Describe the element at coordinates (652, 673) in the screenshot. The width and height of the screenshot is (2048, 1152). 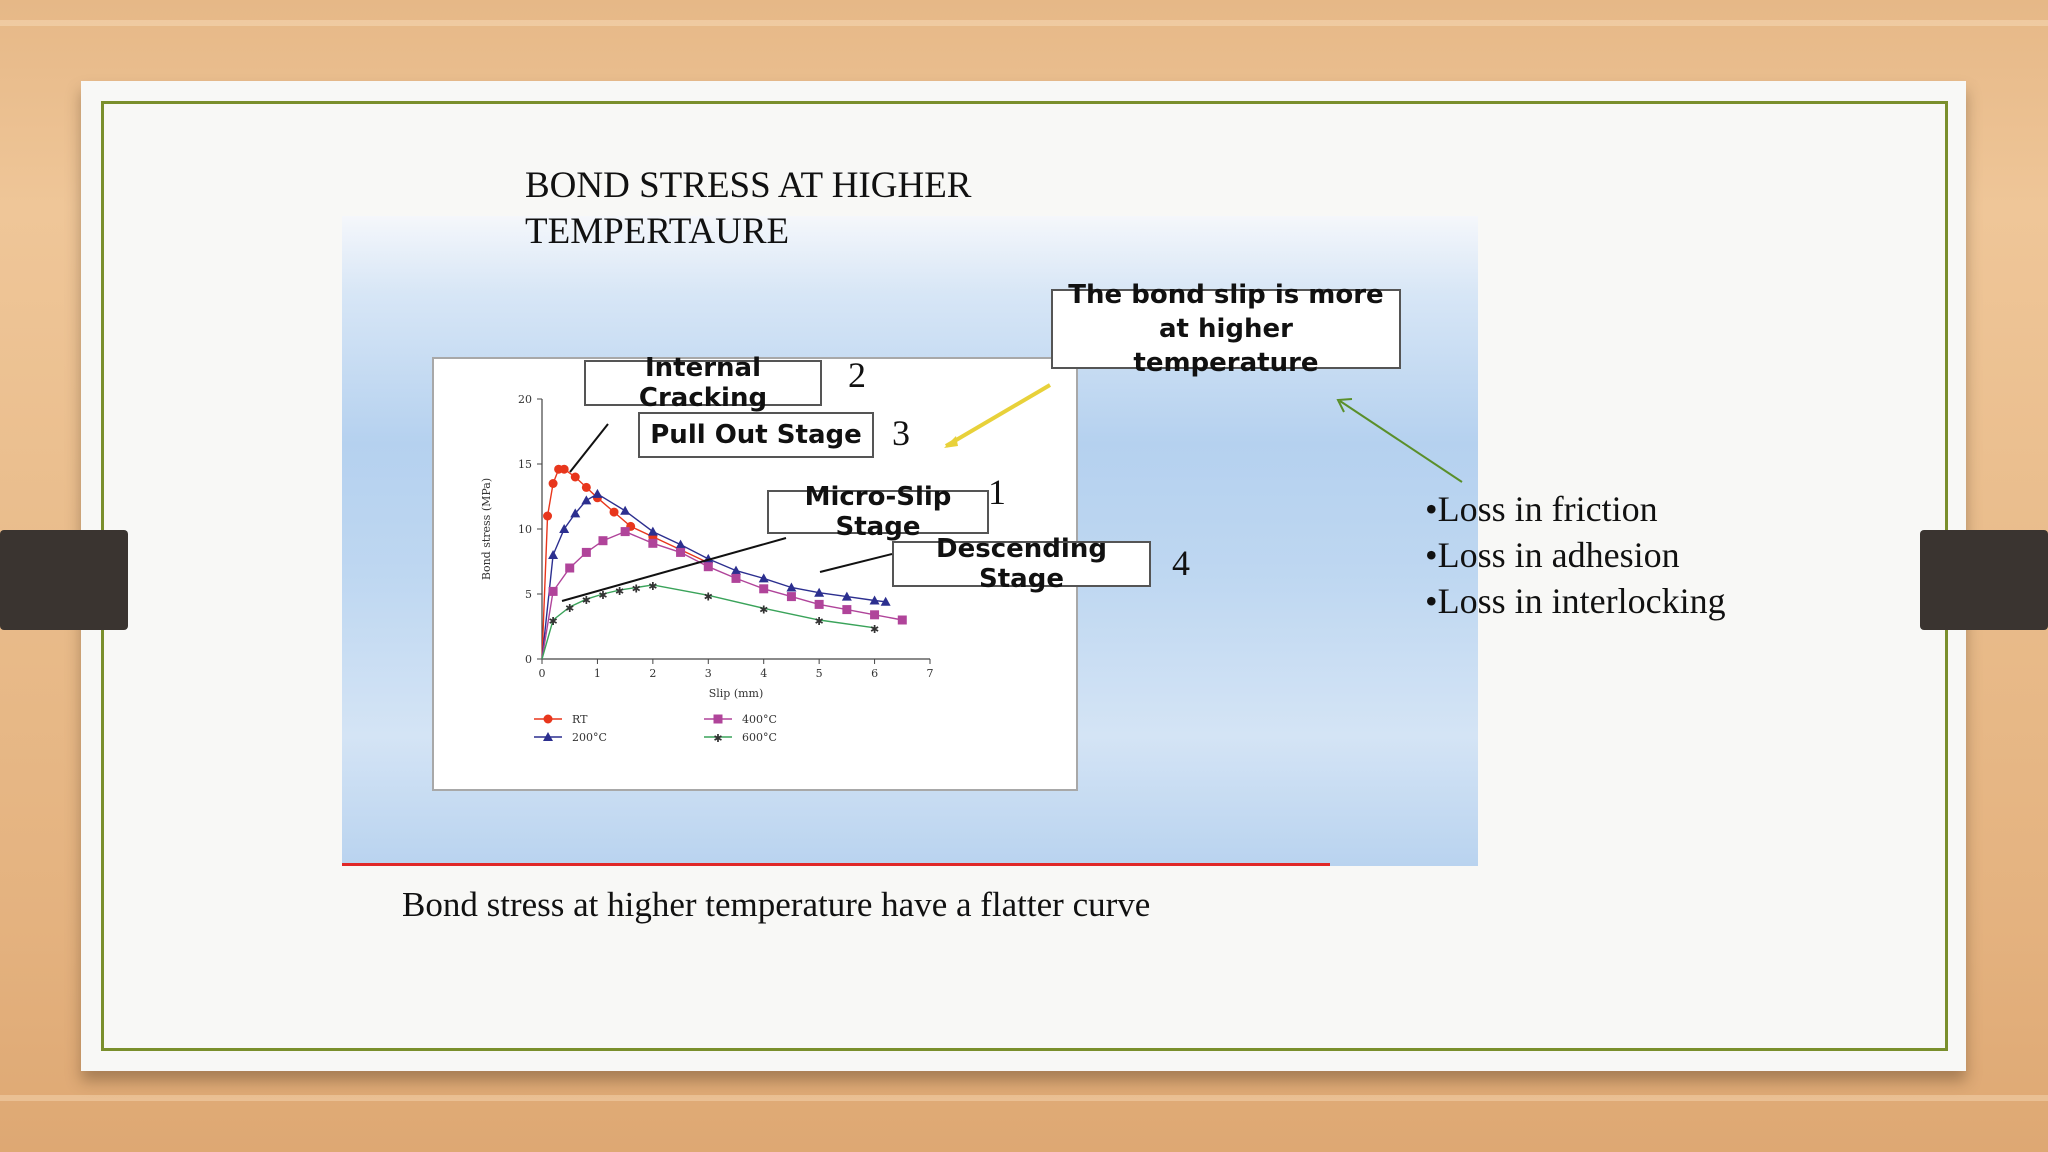
I see `x-tick-label: 2` at that location.